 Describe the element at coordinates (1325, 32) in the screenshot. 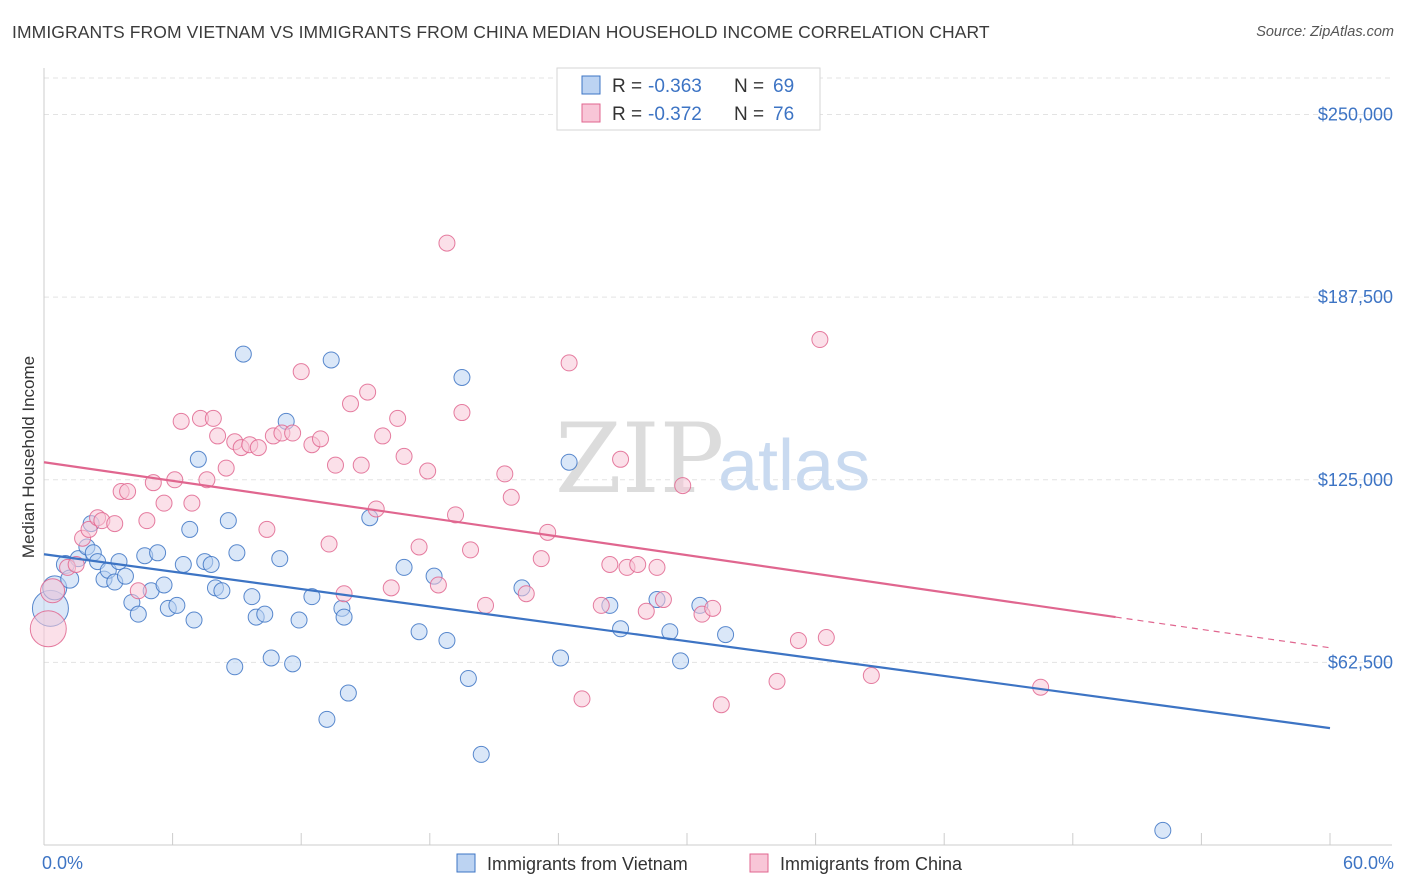

I see `chart-source: Source: ZipAtlas.com` at that location.